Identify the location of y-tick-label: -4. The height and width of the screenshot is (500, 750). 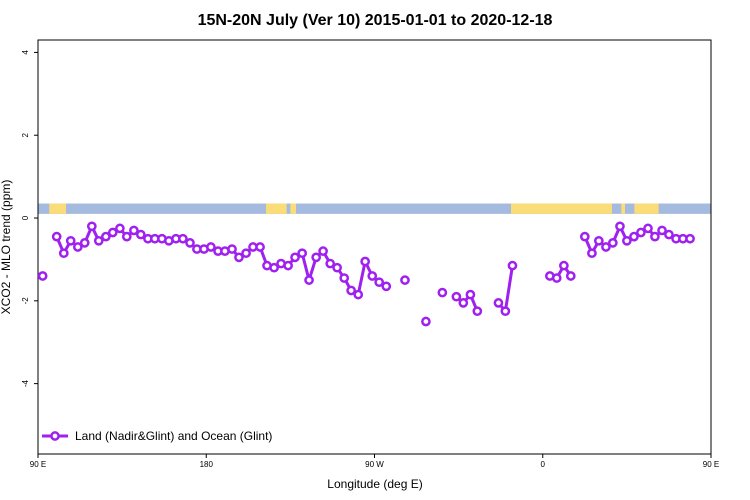
(25, 384).